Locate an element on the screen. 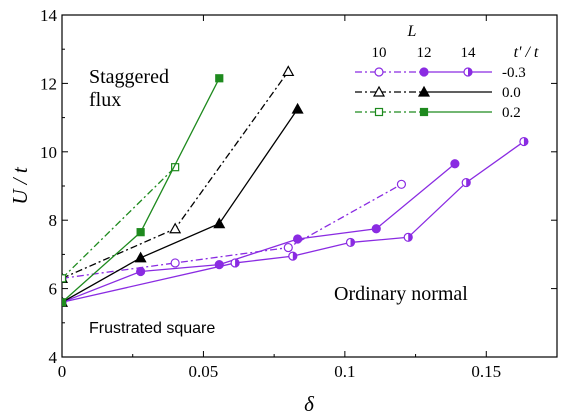 Image resolution: width=571 pixels, height=419 pixels. annotation-staggered: Staggered is located at coordinates (129, 77).